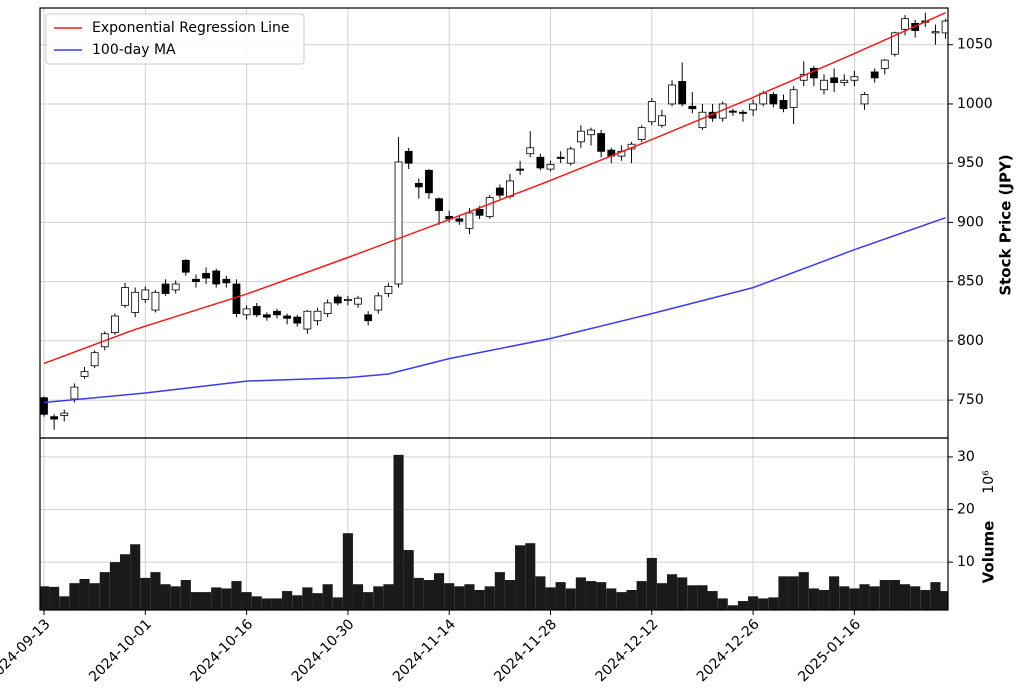 The width and height of the screenshot is (1024, 699). I want to click on x-tick-label: 2024-12-26, so click(728, 650).